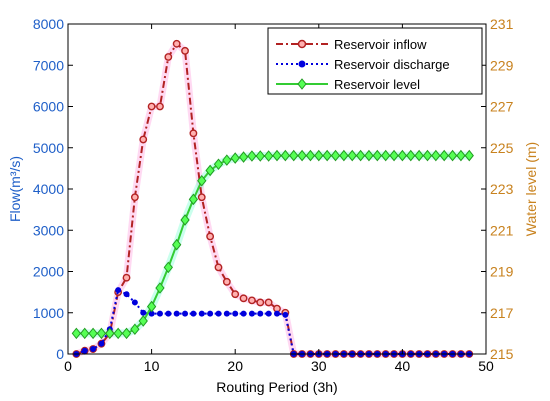 The image size is (550, 401). I want to click on y-right-tick-label: 225, so click(502, 148).